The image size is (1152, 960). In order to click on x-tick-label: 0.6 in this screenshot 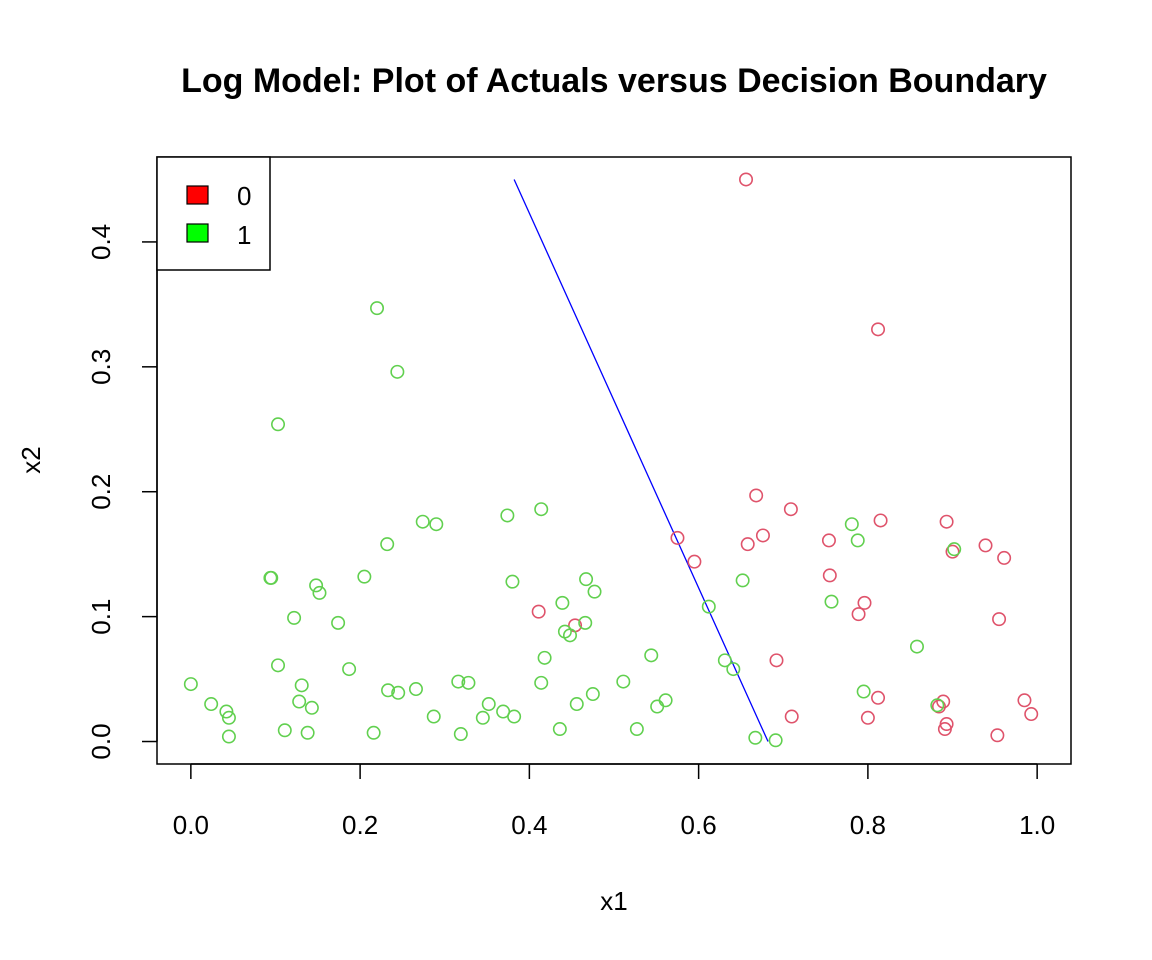, I will do `click(699, 825)`.